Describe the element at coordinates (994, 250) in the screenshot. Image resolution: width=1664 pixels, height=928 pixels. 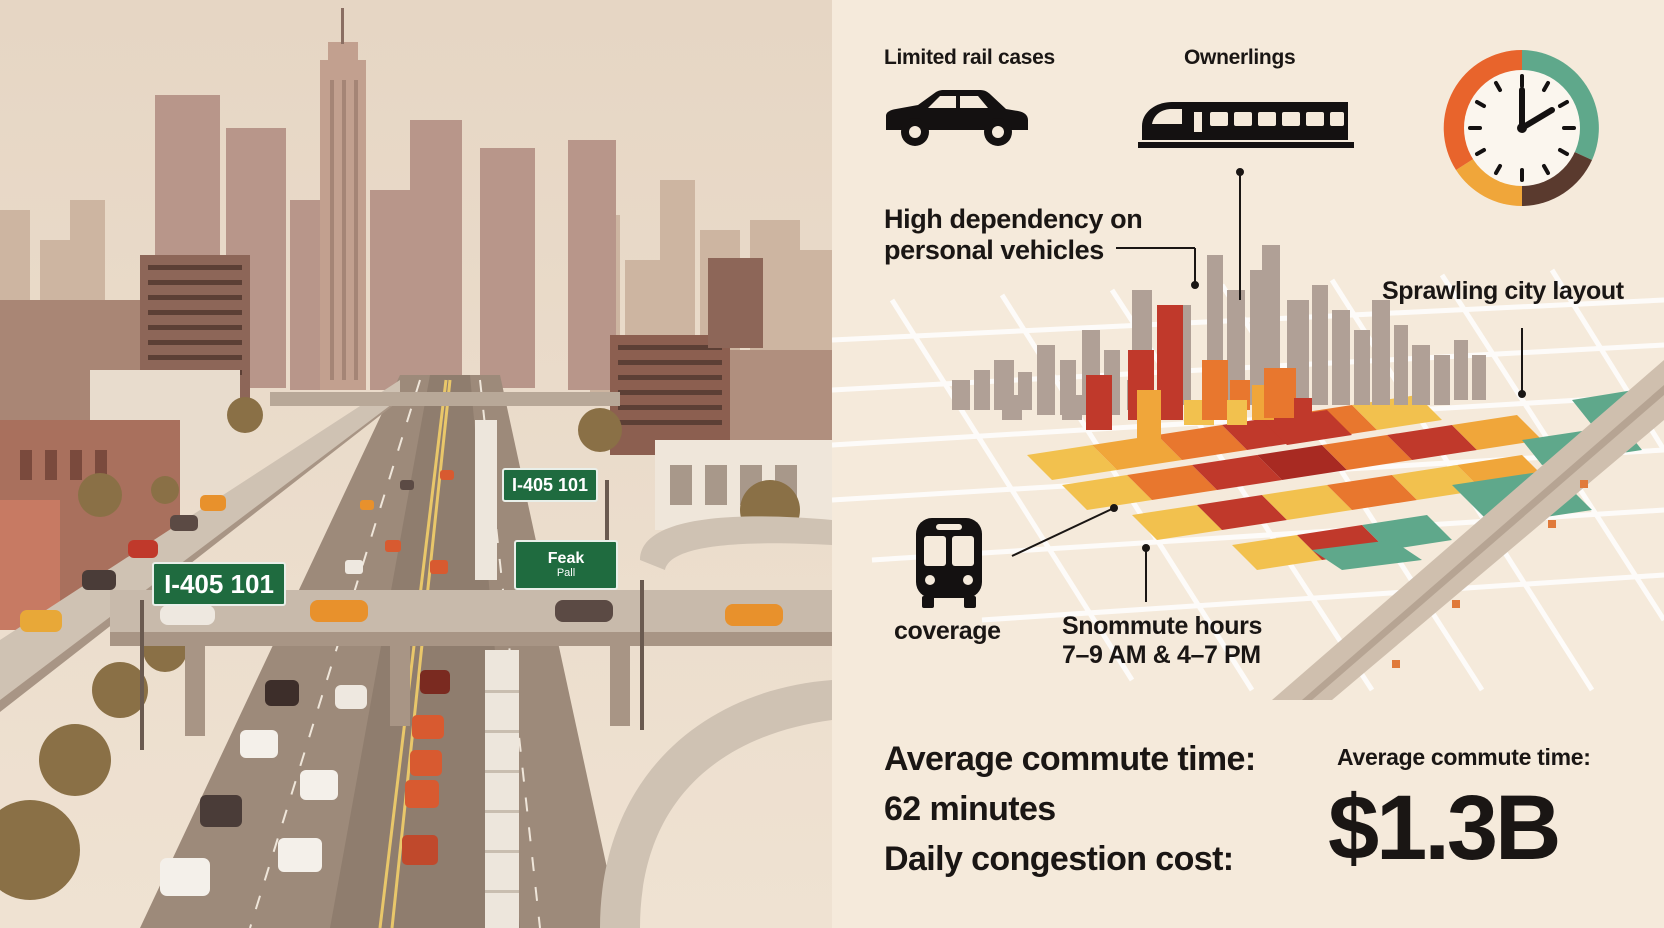
I see `label-dependency-line2: personal vehicles` at that location.